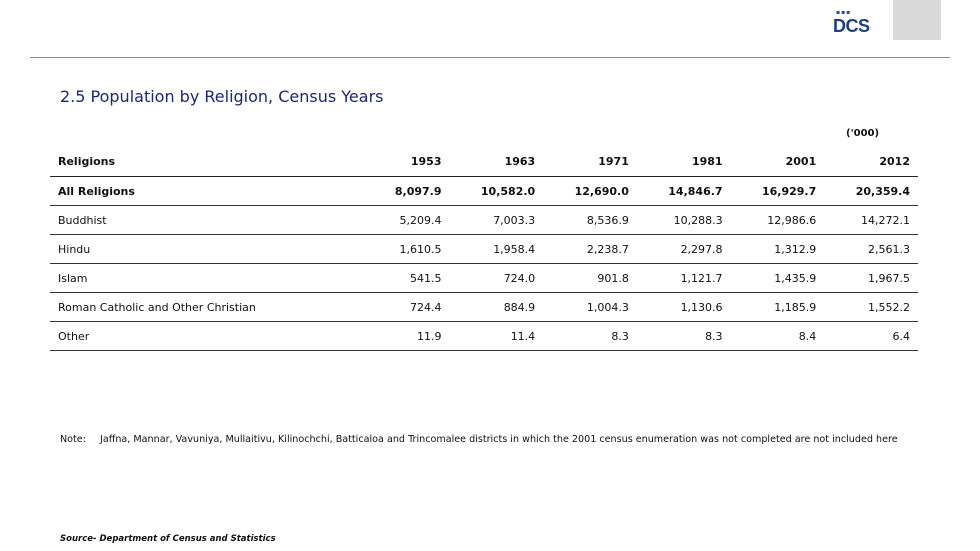  Describe the element at coordinates (73, 439) in the screenshot. I see `note-label: Note:` at that location.